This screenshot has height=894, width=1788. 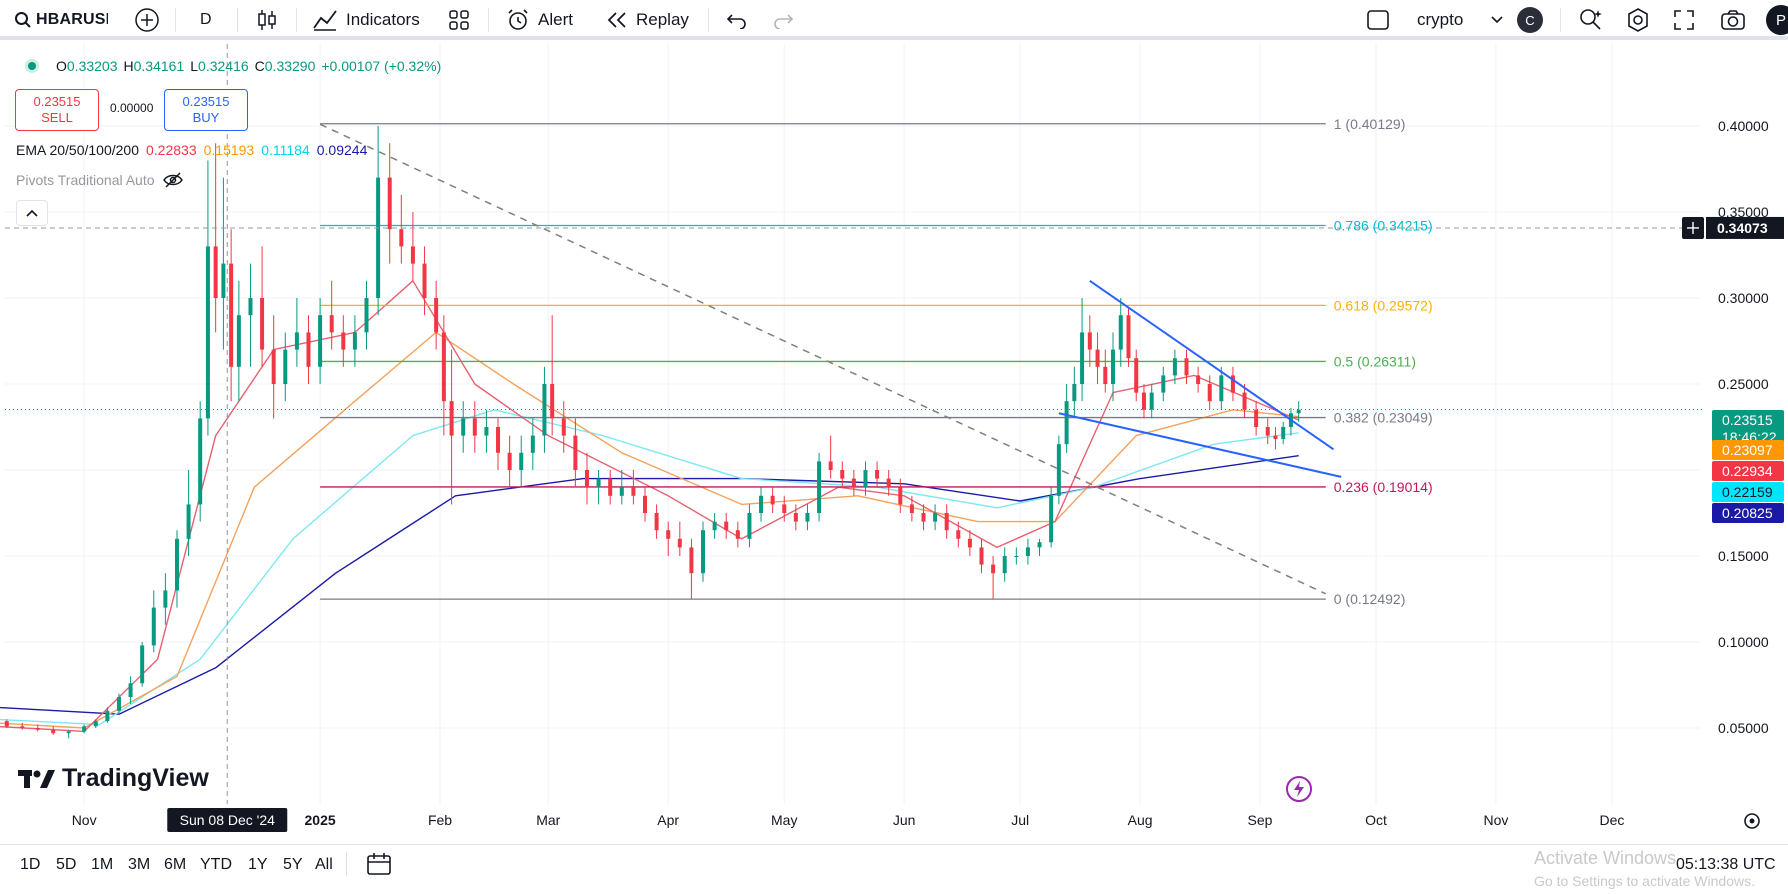 I want to click on sell-button: 0.23515 SELL, so click(x=57, y=110).